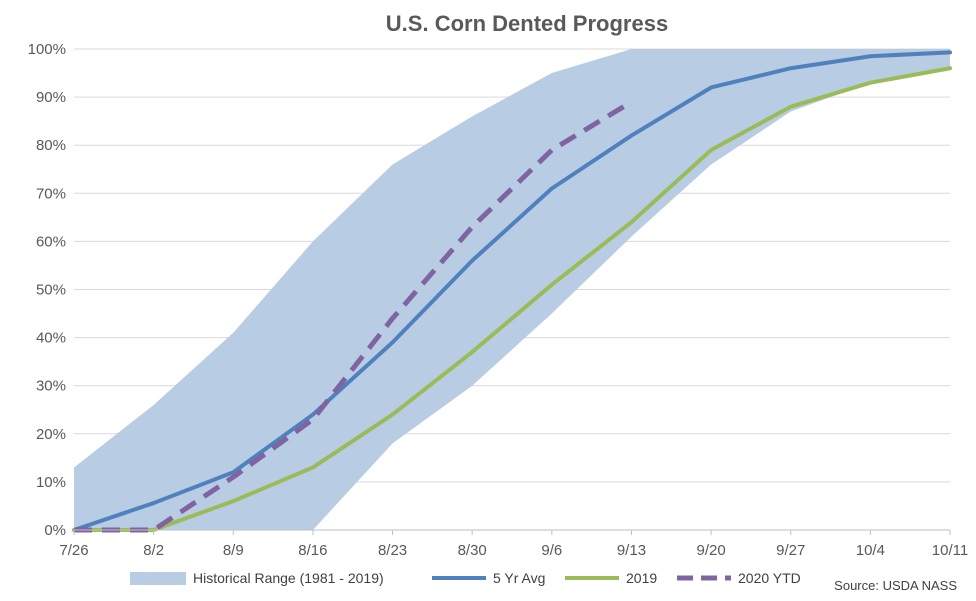  Describe the element at coordinates (472, 550) in the screenshot. I see `x-tick-label: 8/30` at that location.